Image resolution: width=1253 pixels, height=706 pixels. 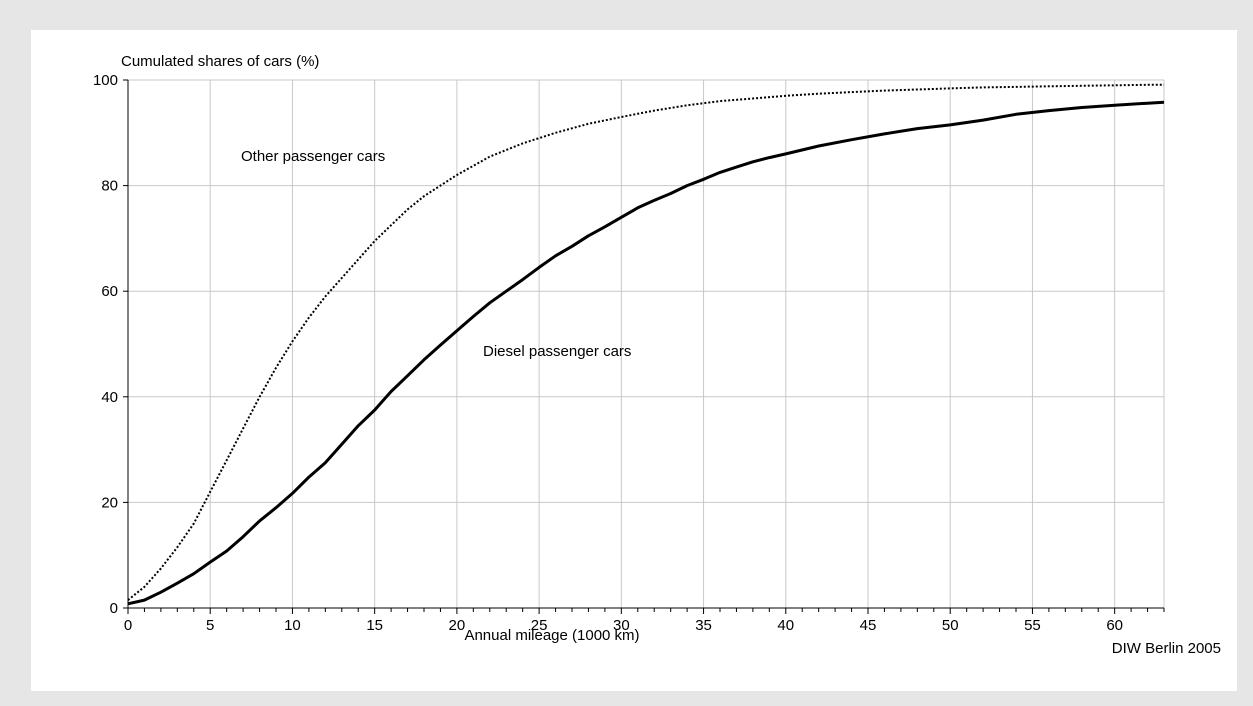 What do you see at coordinates (109, 186) in the screenshot?
I see `y-tick-label: 80` at bounding box center [109, 186].